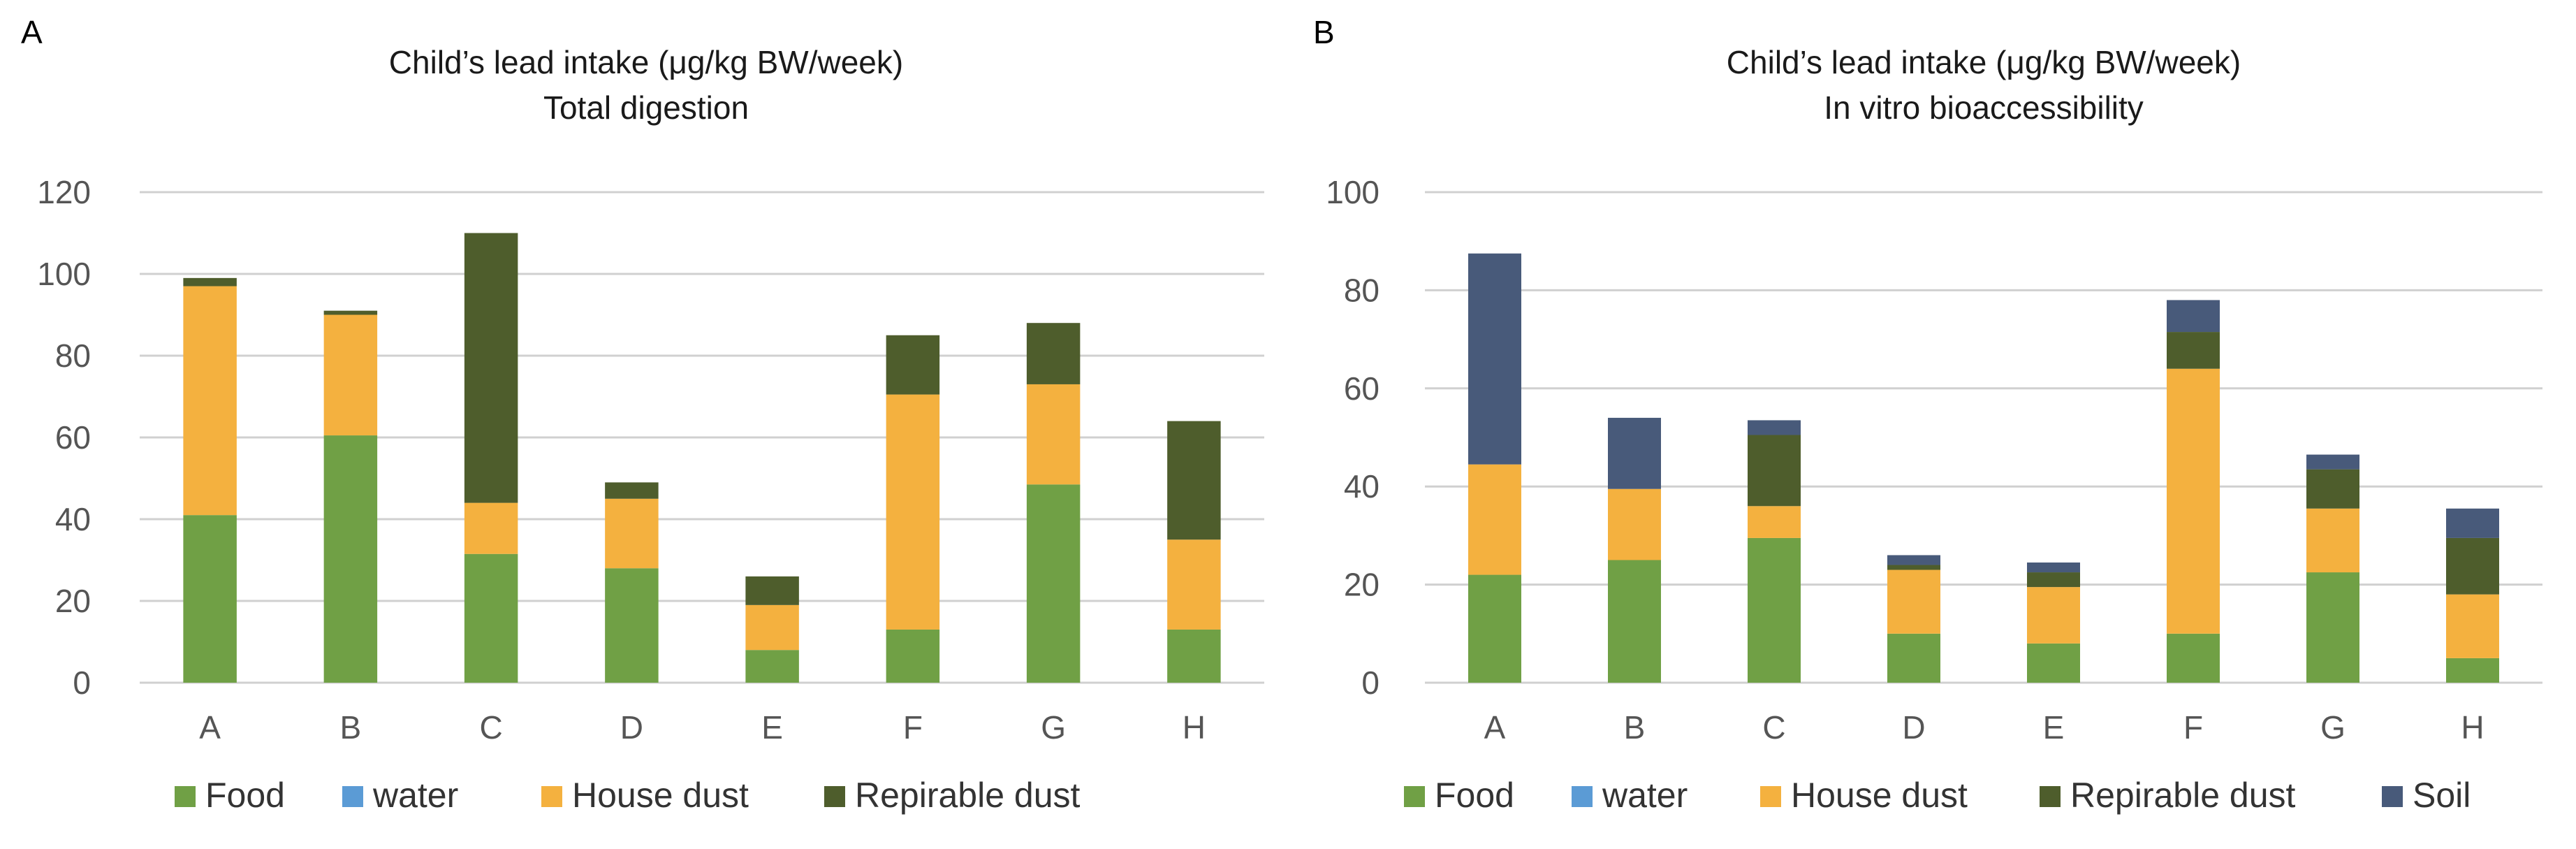 This screenshot has height=849, width=2576. What do you see at coordinates (1984, 107) in the screenshot?
I see `chart-subtitle: In vitro bioaccessibility` at bounding box center [1984, 107].